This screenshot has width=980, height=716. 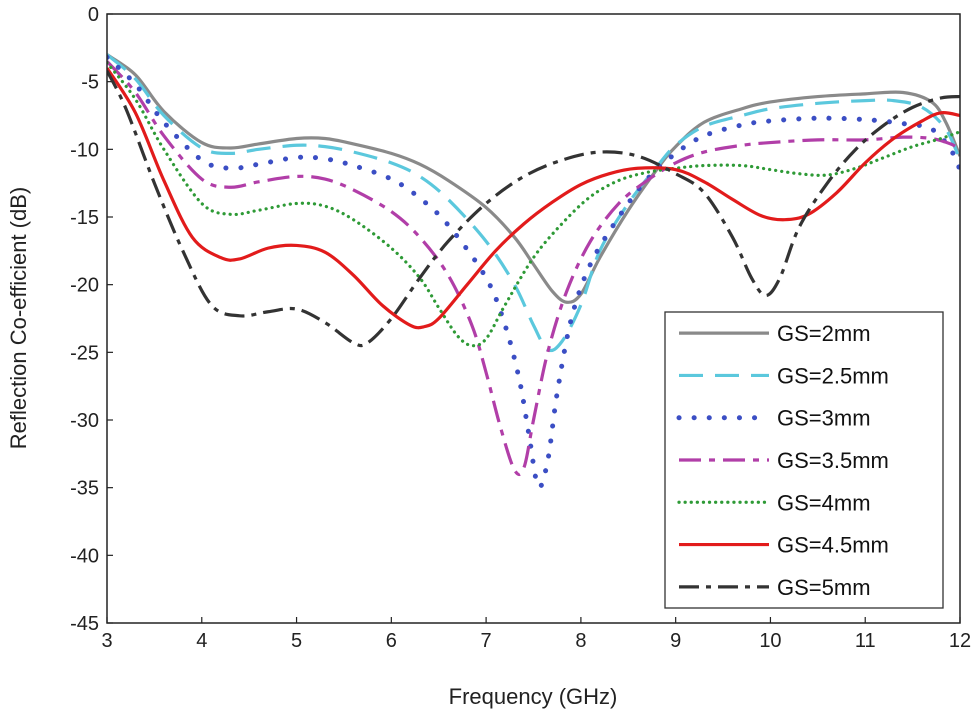 What do you see at coordinates (824, 333) in the screenshot?
I see `legend-label: GS=2mm` at bounding box center [824, 333].